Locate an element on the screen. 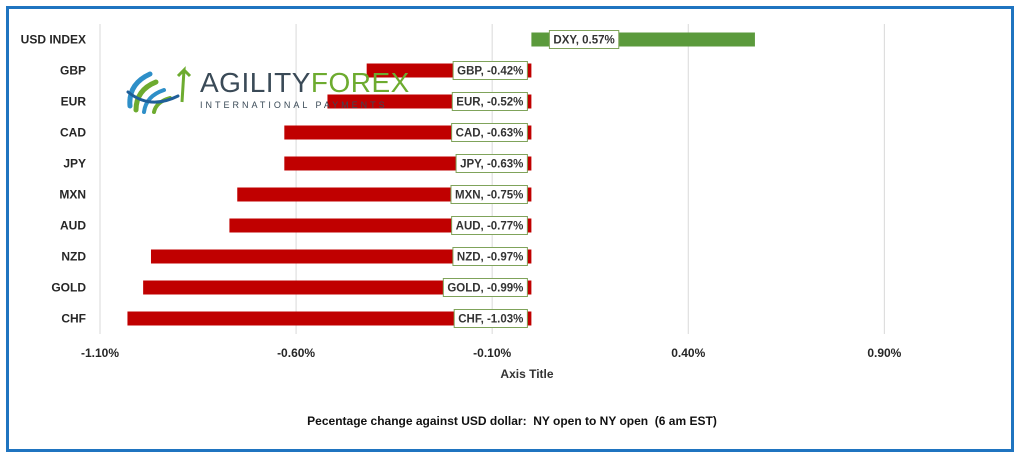 The width and height of the screenshot is (1024, 462). data-label: CHF, -1.03% is located at coordinates (490, 318).